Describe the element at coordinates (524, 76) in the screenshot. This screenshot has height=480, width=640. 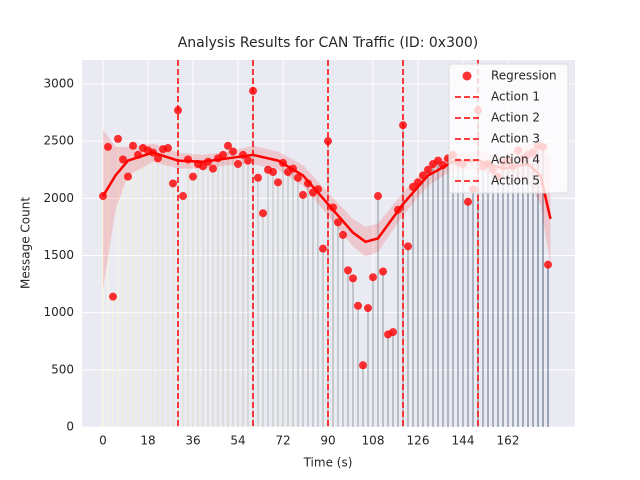
I see `legend-label: Regression` at that location.